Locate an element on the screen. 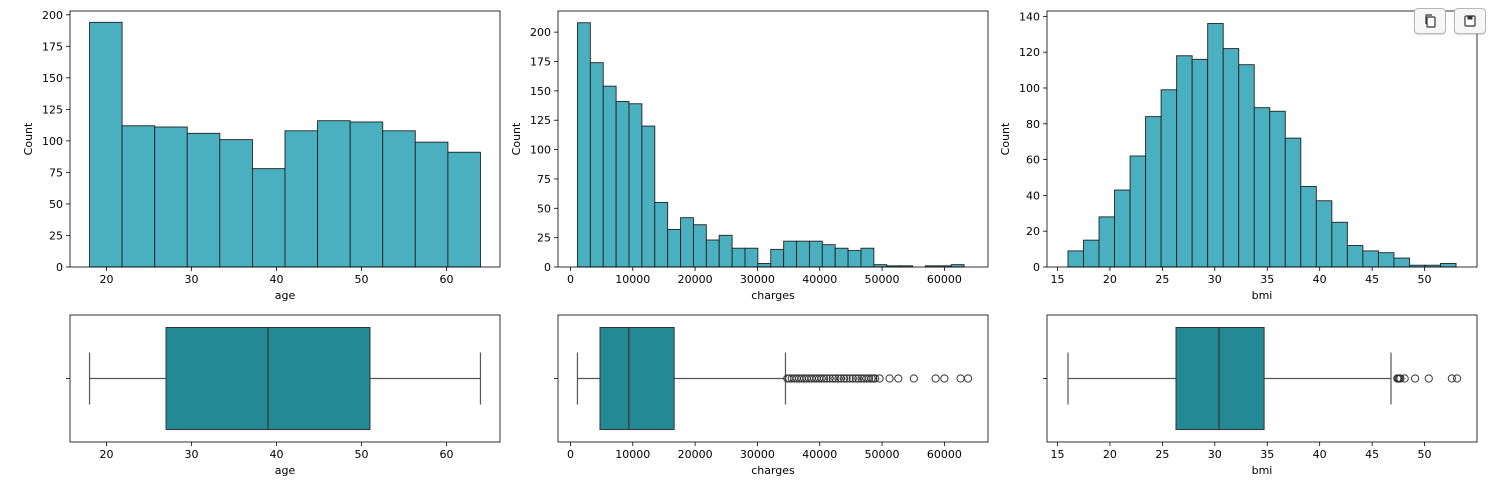 The image size is (1494, 489). y-tick-label: 80 is located at coordinates (1033, 124).